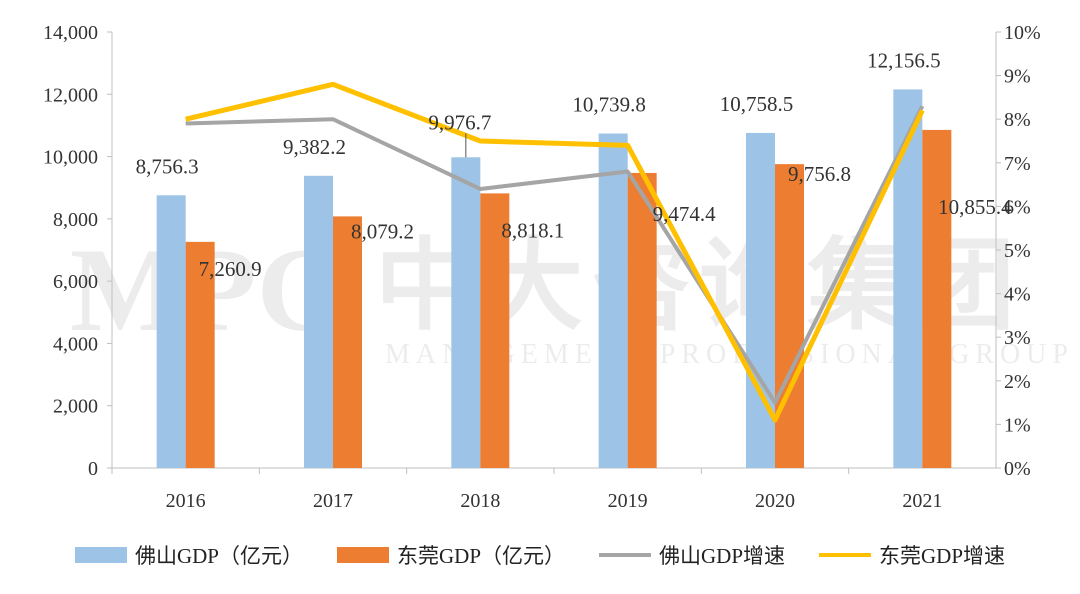 The image size is (1080, 594). What do you see at coordinates (93, 469) in the screenshot?
I see `y-tick-label: 0` at bounding box center [93, 469].